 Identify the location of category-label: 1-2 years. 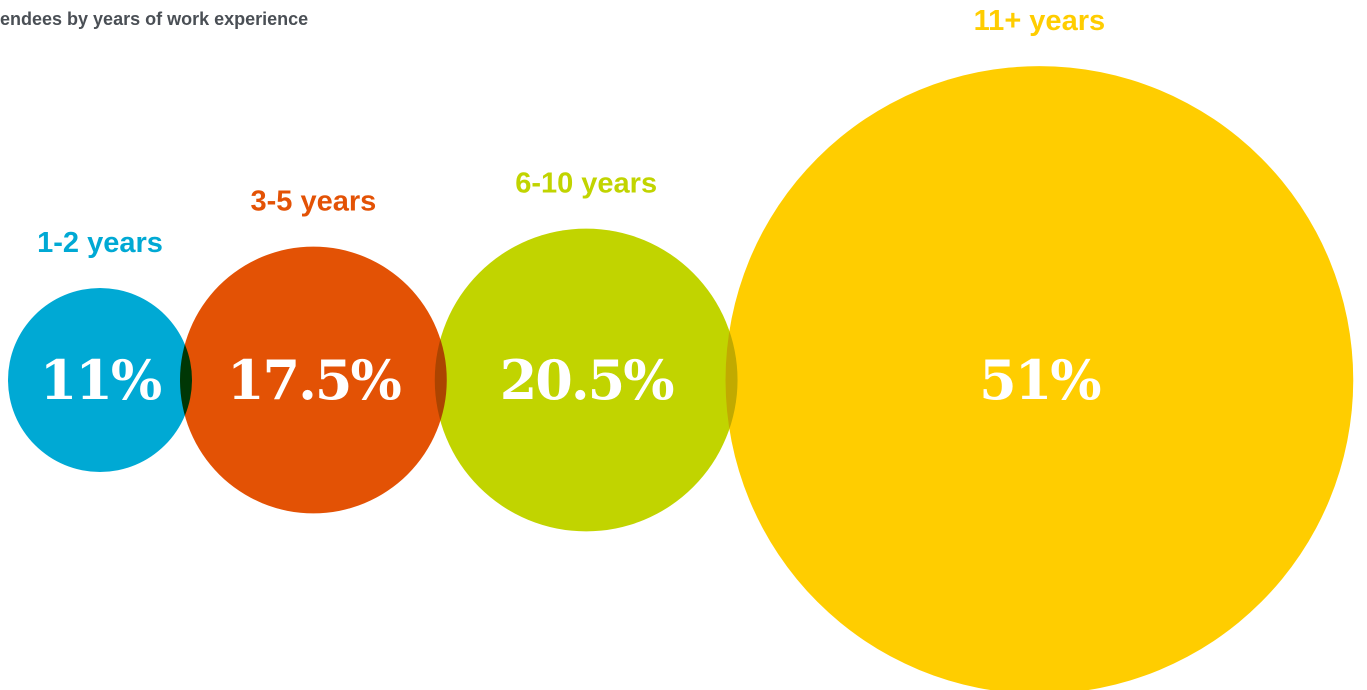
(100, 243).